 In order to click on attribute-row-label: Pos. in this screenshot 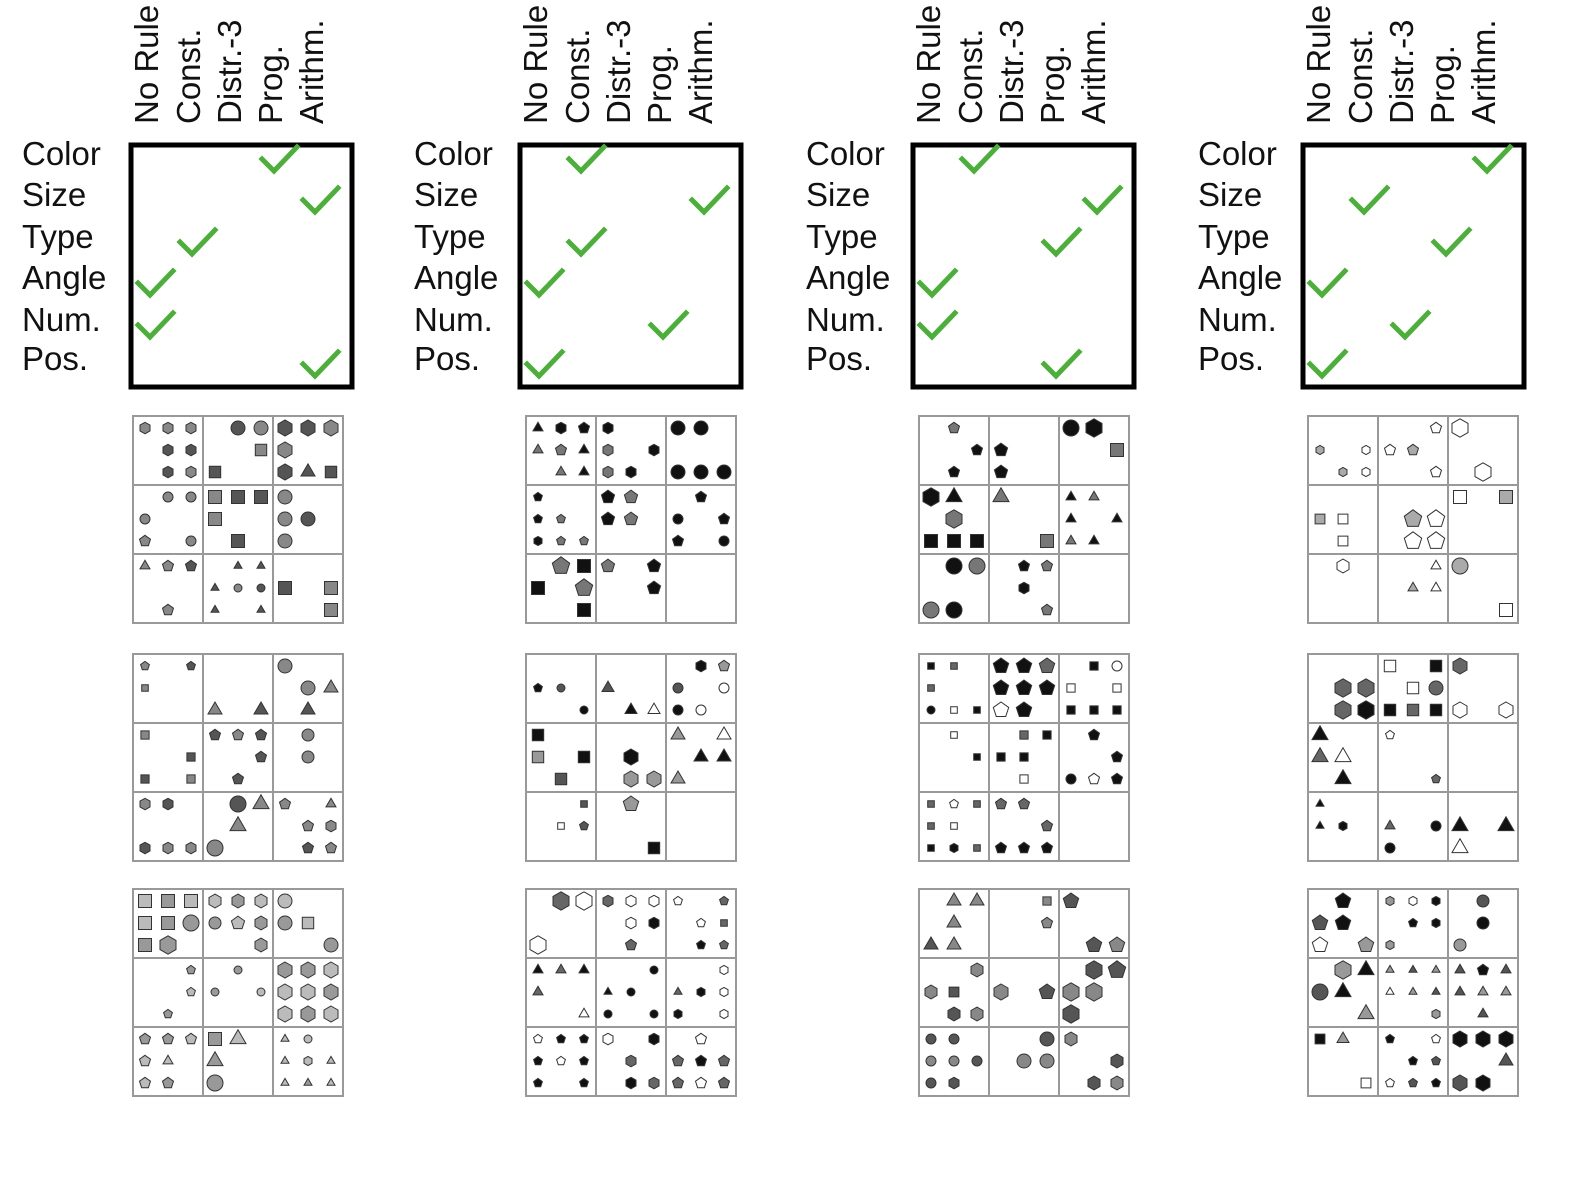, I will do `click(447, 358)`.